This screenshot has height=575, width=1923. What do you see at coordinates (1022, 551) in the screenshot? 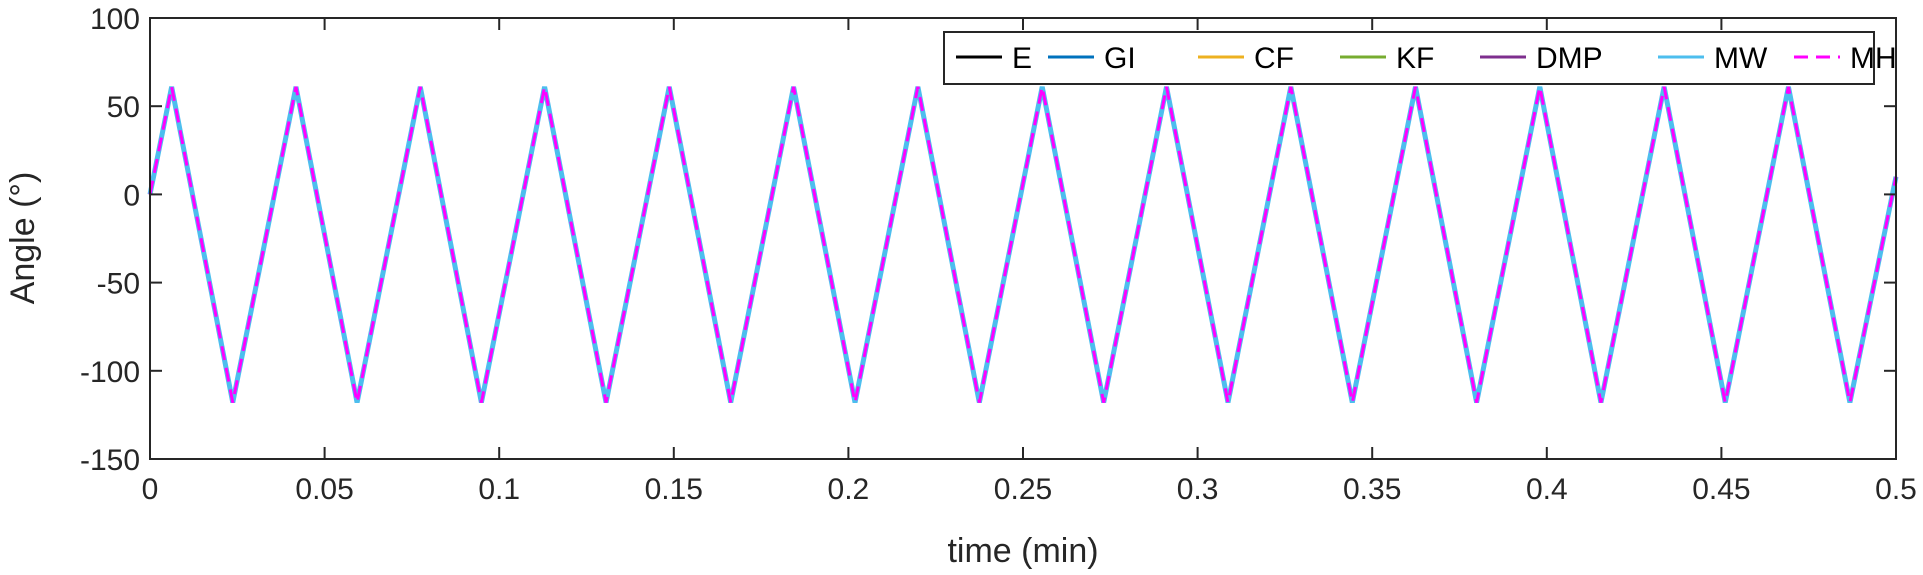
I see `x-axis-label: time (min)` at bounding box center [1022, 551].